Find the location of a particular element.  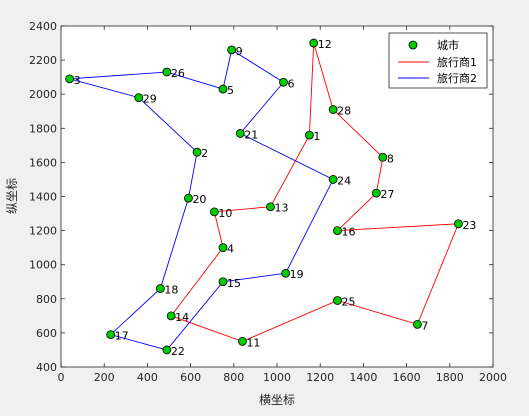

legend-label-traveler-2: 旅行商2 is located at coordinates (457, 78).